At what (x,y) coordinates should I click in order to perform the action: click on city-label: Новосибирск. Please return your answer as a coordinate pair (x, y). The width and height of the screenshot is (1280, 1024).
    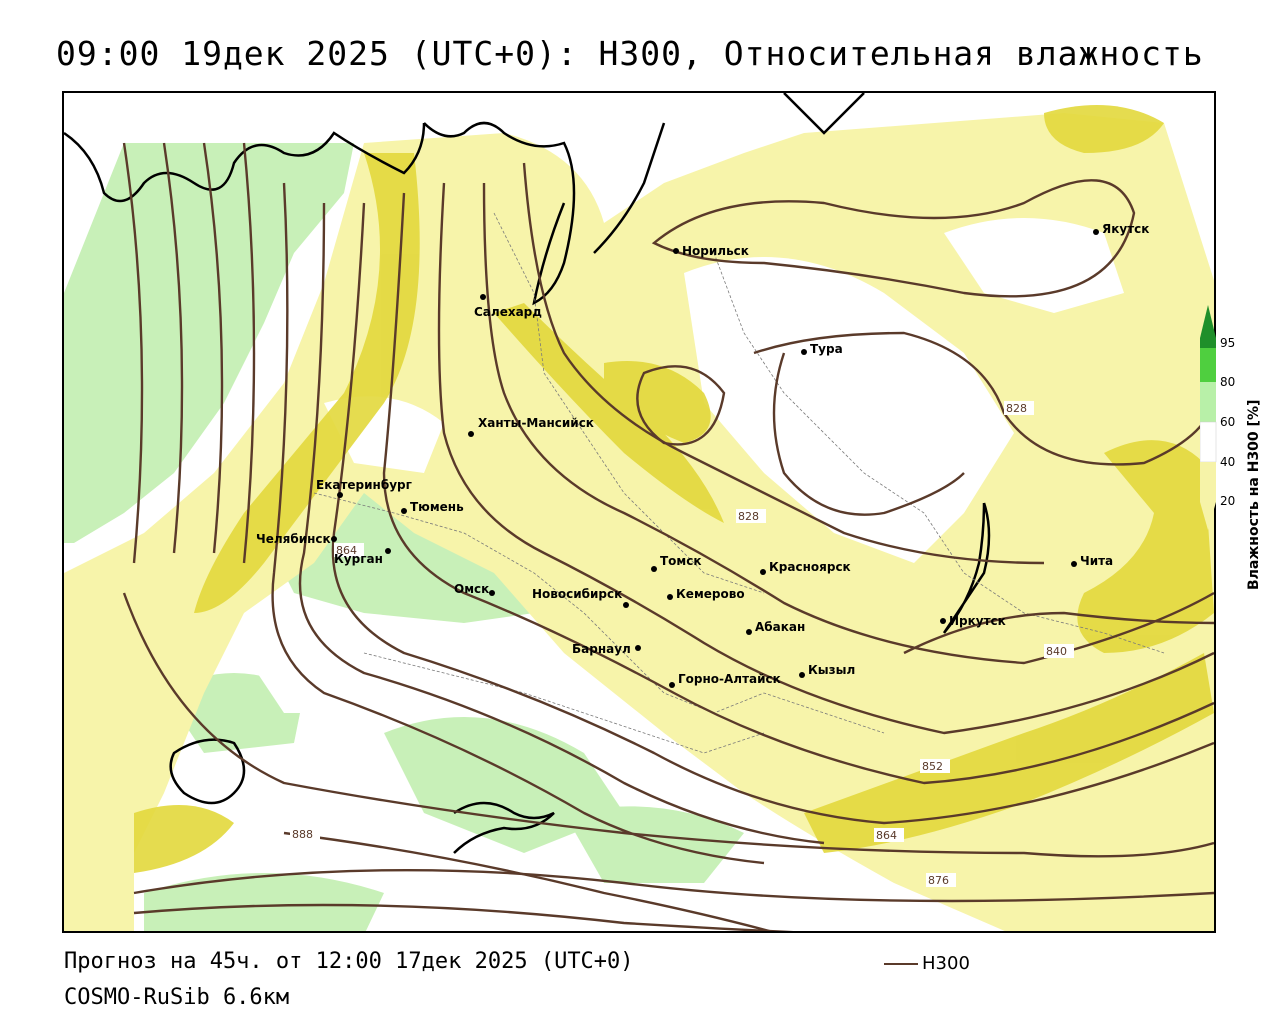
    Looking at the image, I should click on (577, 594).